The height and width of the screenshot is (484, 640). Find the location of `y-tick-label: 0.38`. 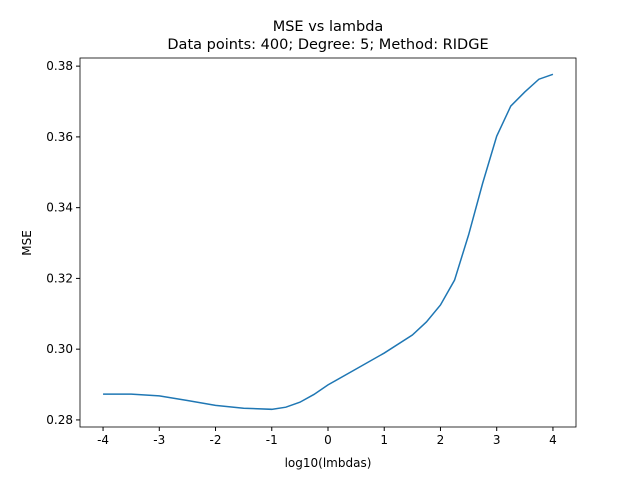

y-tick-label: 0.38 is located at coordinates (59, 66).